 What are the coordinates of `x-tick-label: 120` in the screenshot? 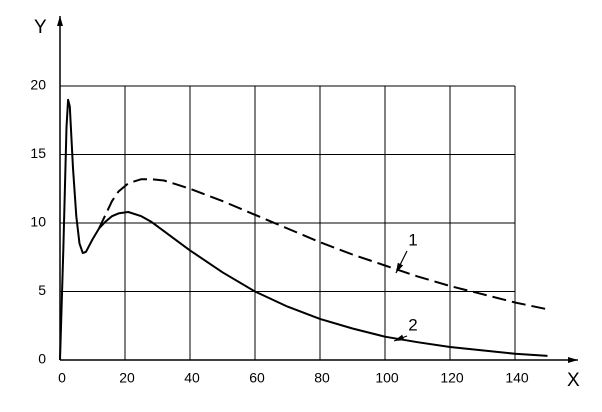 It's located at (452, 378).